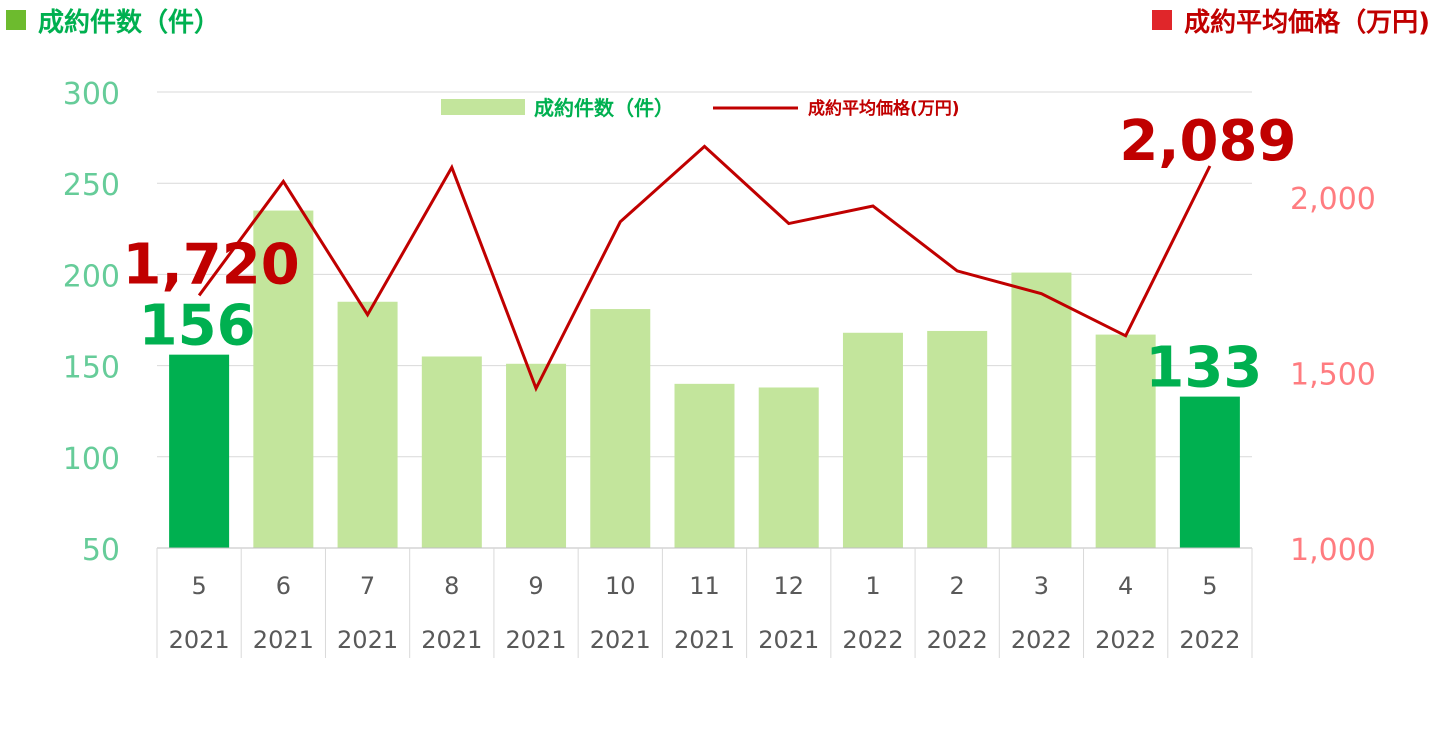 The height and width of the screenshot is (738, 1440). What do you see at coordinates (788, 586) in the screenshot?
I see `month-label: 12` at bounding box center [788, 586].